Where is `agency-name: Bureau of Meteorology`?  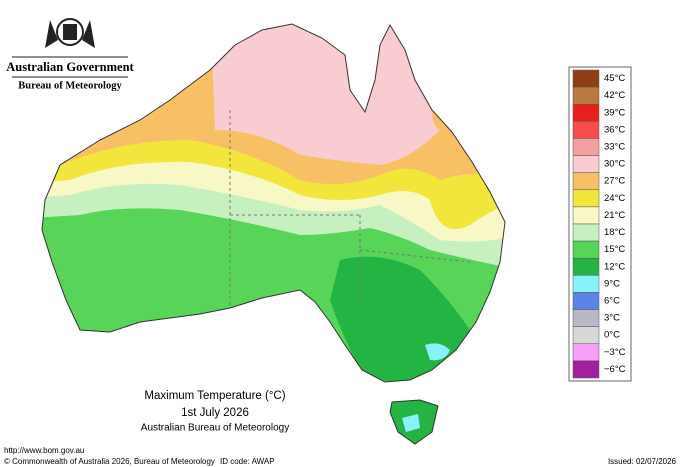
agency-name: Bureau of Meteorology is located at coordinates (70, 85).